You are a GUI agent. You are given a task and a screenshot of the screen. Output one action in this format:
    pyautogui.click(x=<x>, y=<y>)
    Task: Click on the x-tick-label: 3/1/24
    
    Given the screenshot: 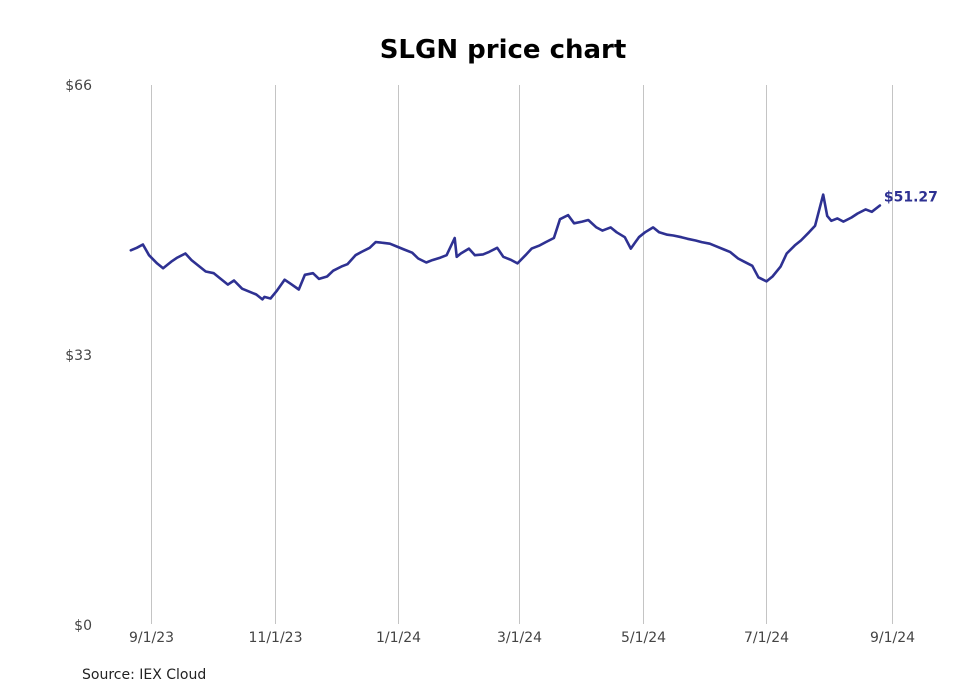 What is the action you would take?
    pyautogui.click(x=519, y=638)
    